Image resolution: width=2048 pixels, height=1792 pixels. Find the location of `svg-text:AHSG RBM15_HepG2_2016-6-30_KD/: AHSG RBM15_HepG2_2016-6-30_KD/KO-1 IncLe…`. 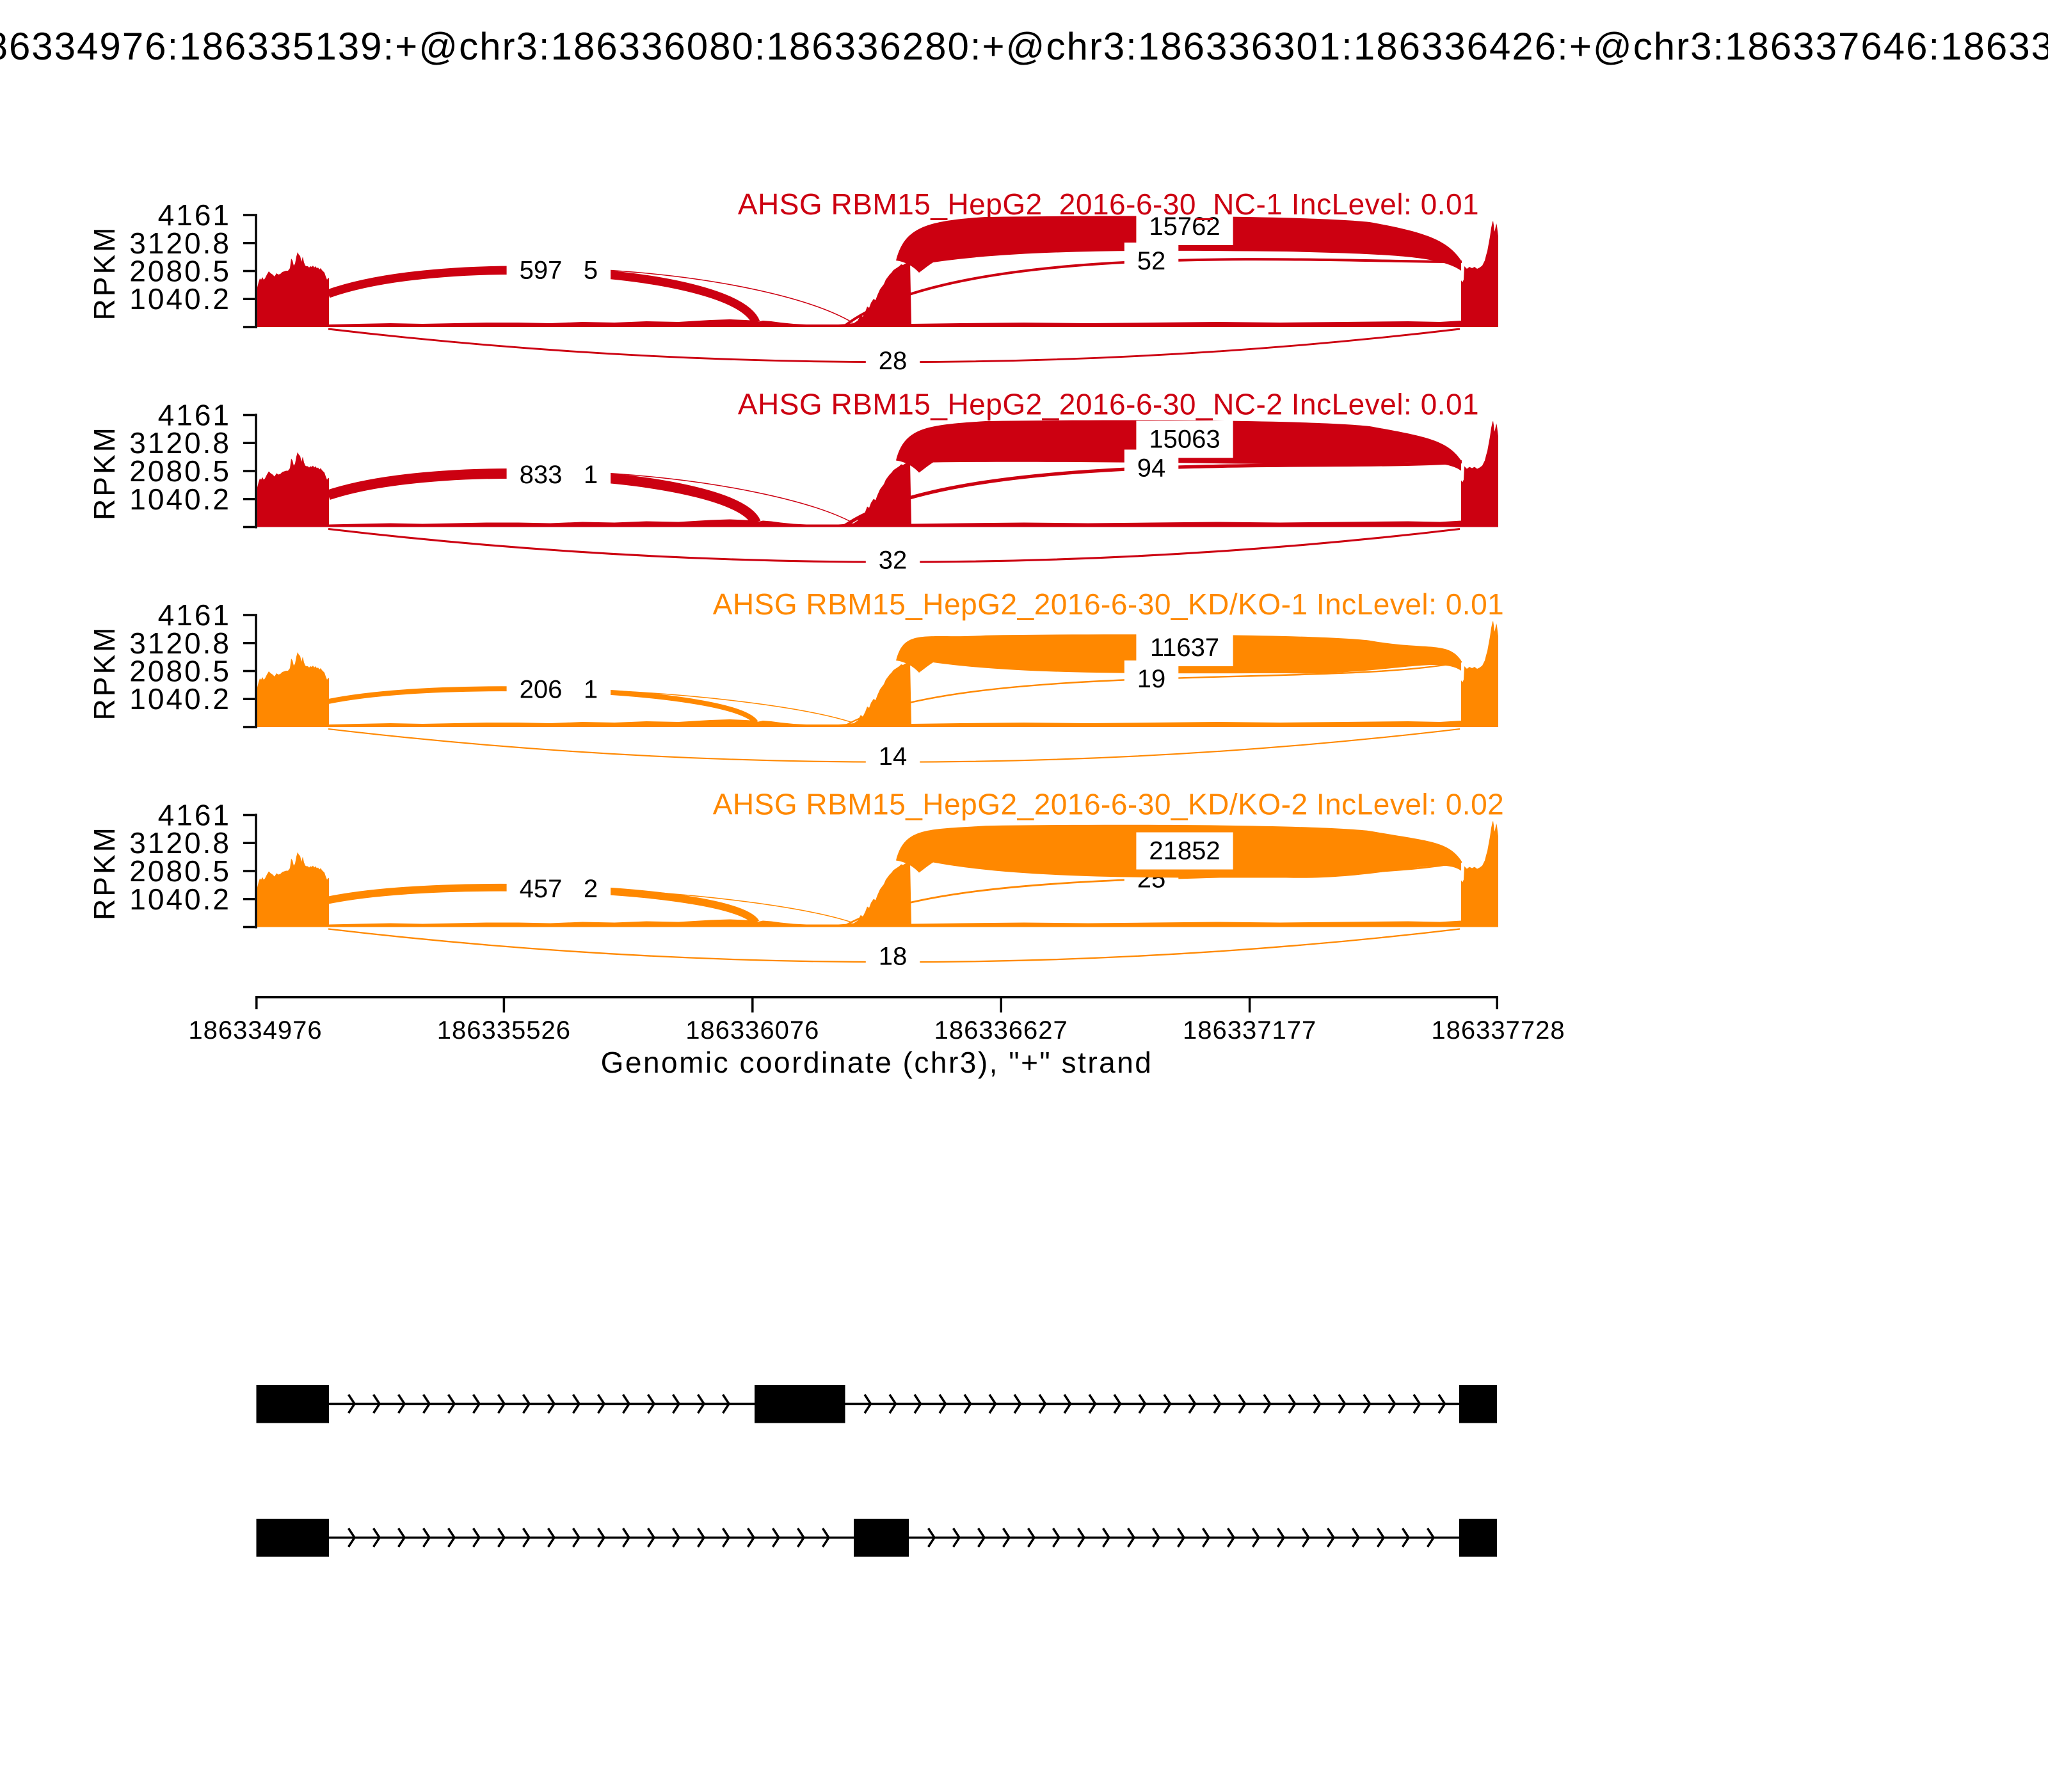

svg-text:AHSG RBM15_HepG2_2016-6-30_KD/: AHSG RBM15_HepG2_2016-6-30_KD/KO-1 IncLe… is located at coordinates (1109, 604).